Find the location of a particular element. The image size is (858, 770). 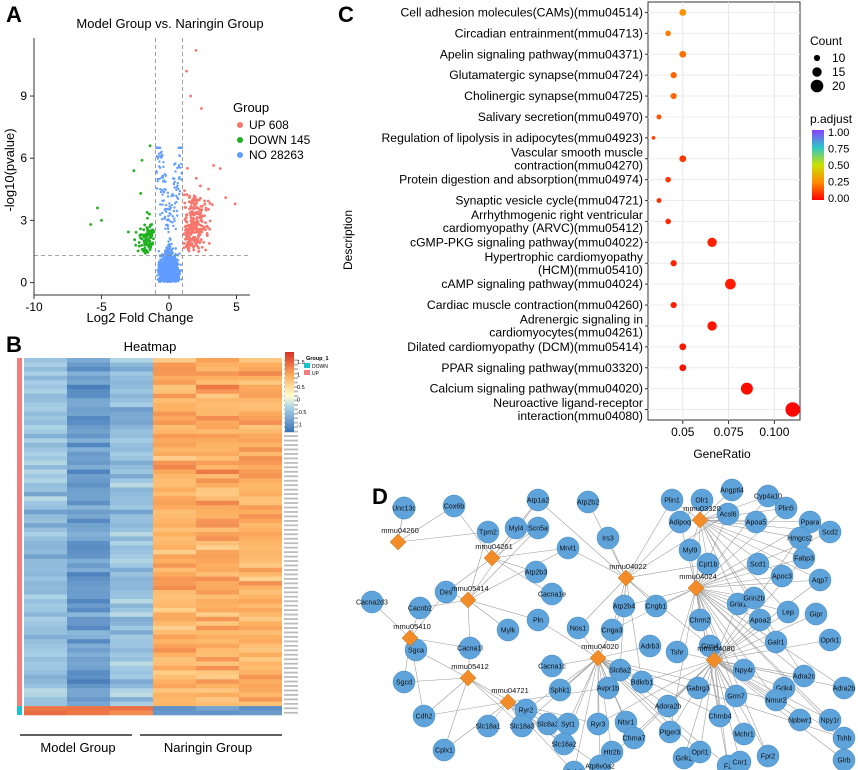

gene-node-label: Angptl4 is located at coordinates (732, 491).